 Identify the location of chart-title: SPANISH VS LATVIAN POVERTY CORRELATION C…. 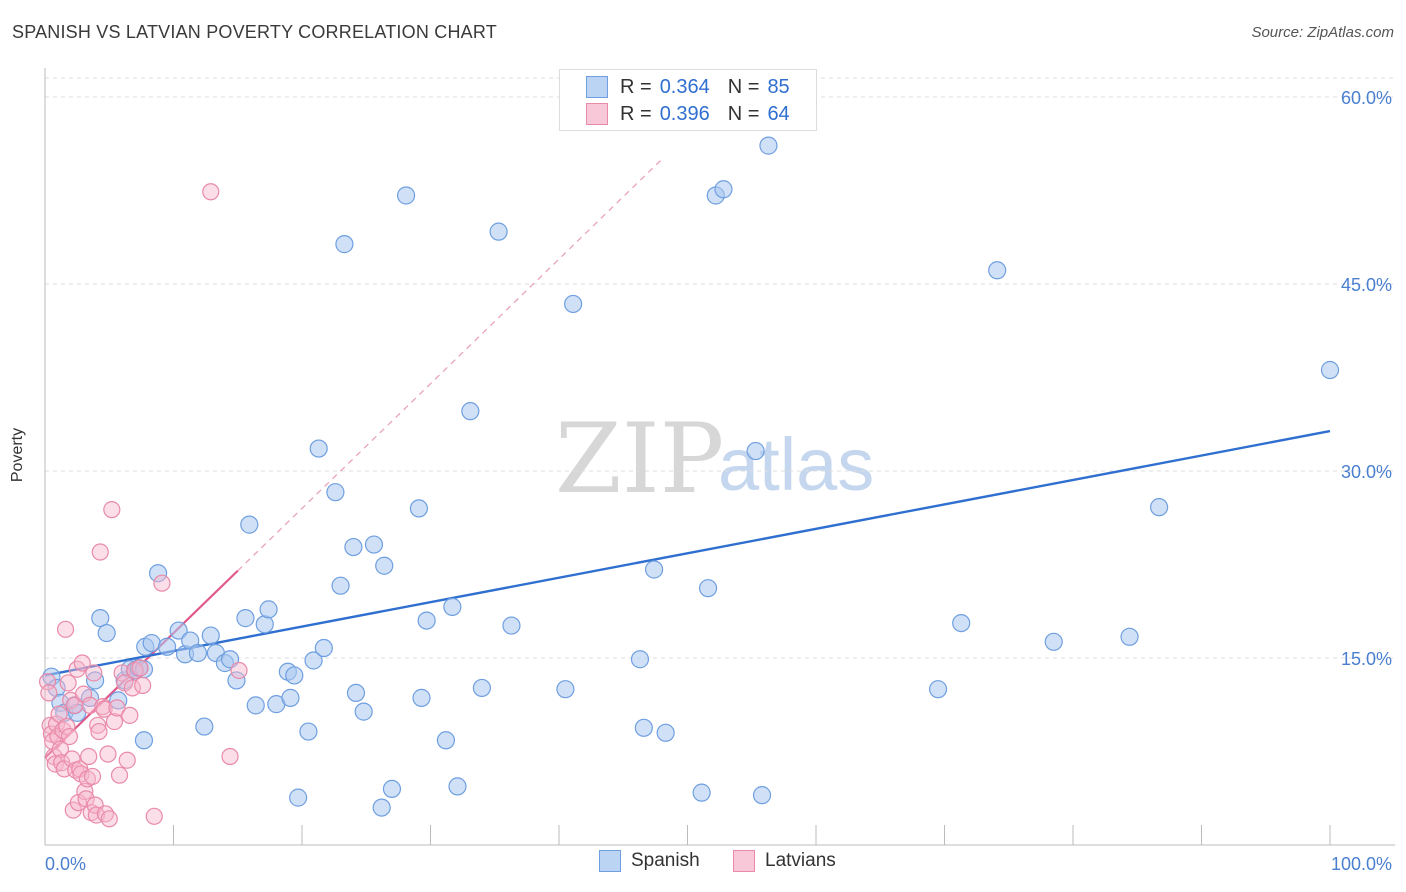
(254, 32).